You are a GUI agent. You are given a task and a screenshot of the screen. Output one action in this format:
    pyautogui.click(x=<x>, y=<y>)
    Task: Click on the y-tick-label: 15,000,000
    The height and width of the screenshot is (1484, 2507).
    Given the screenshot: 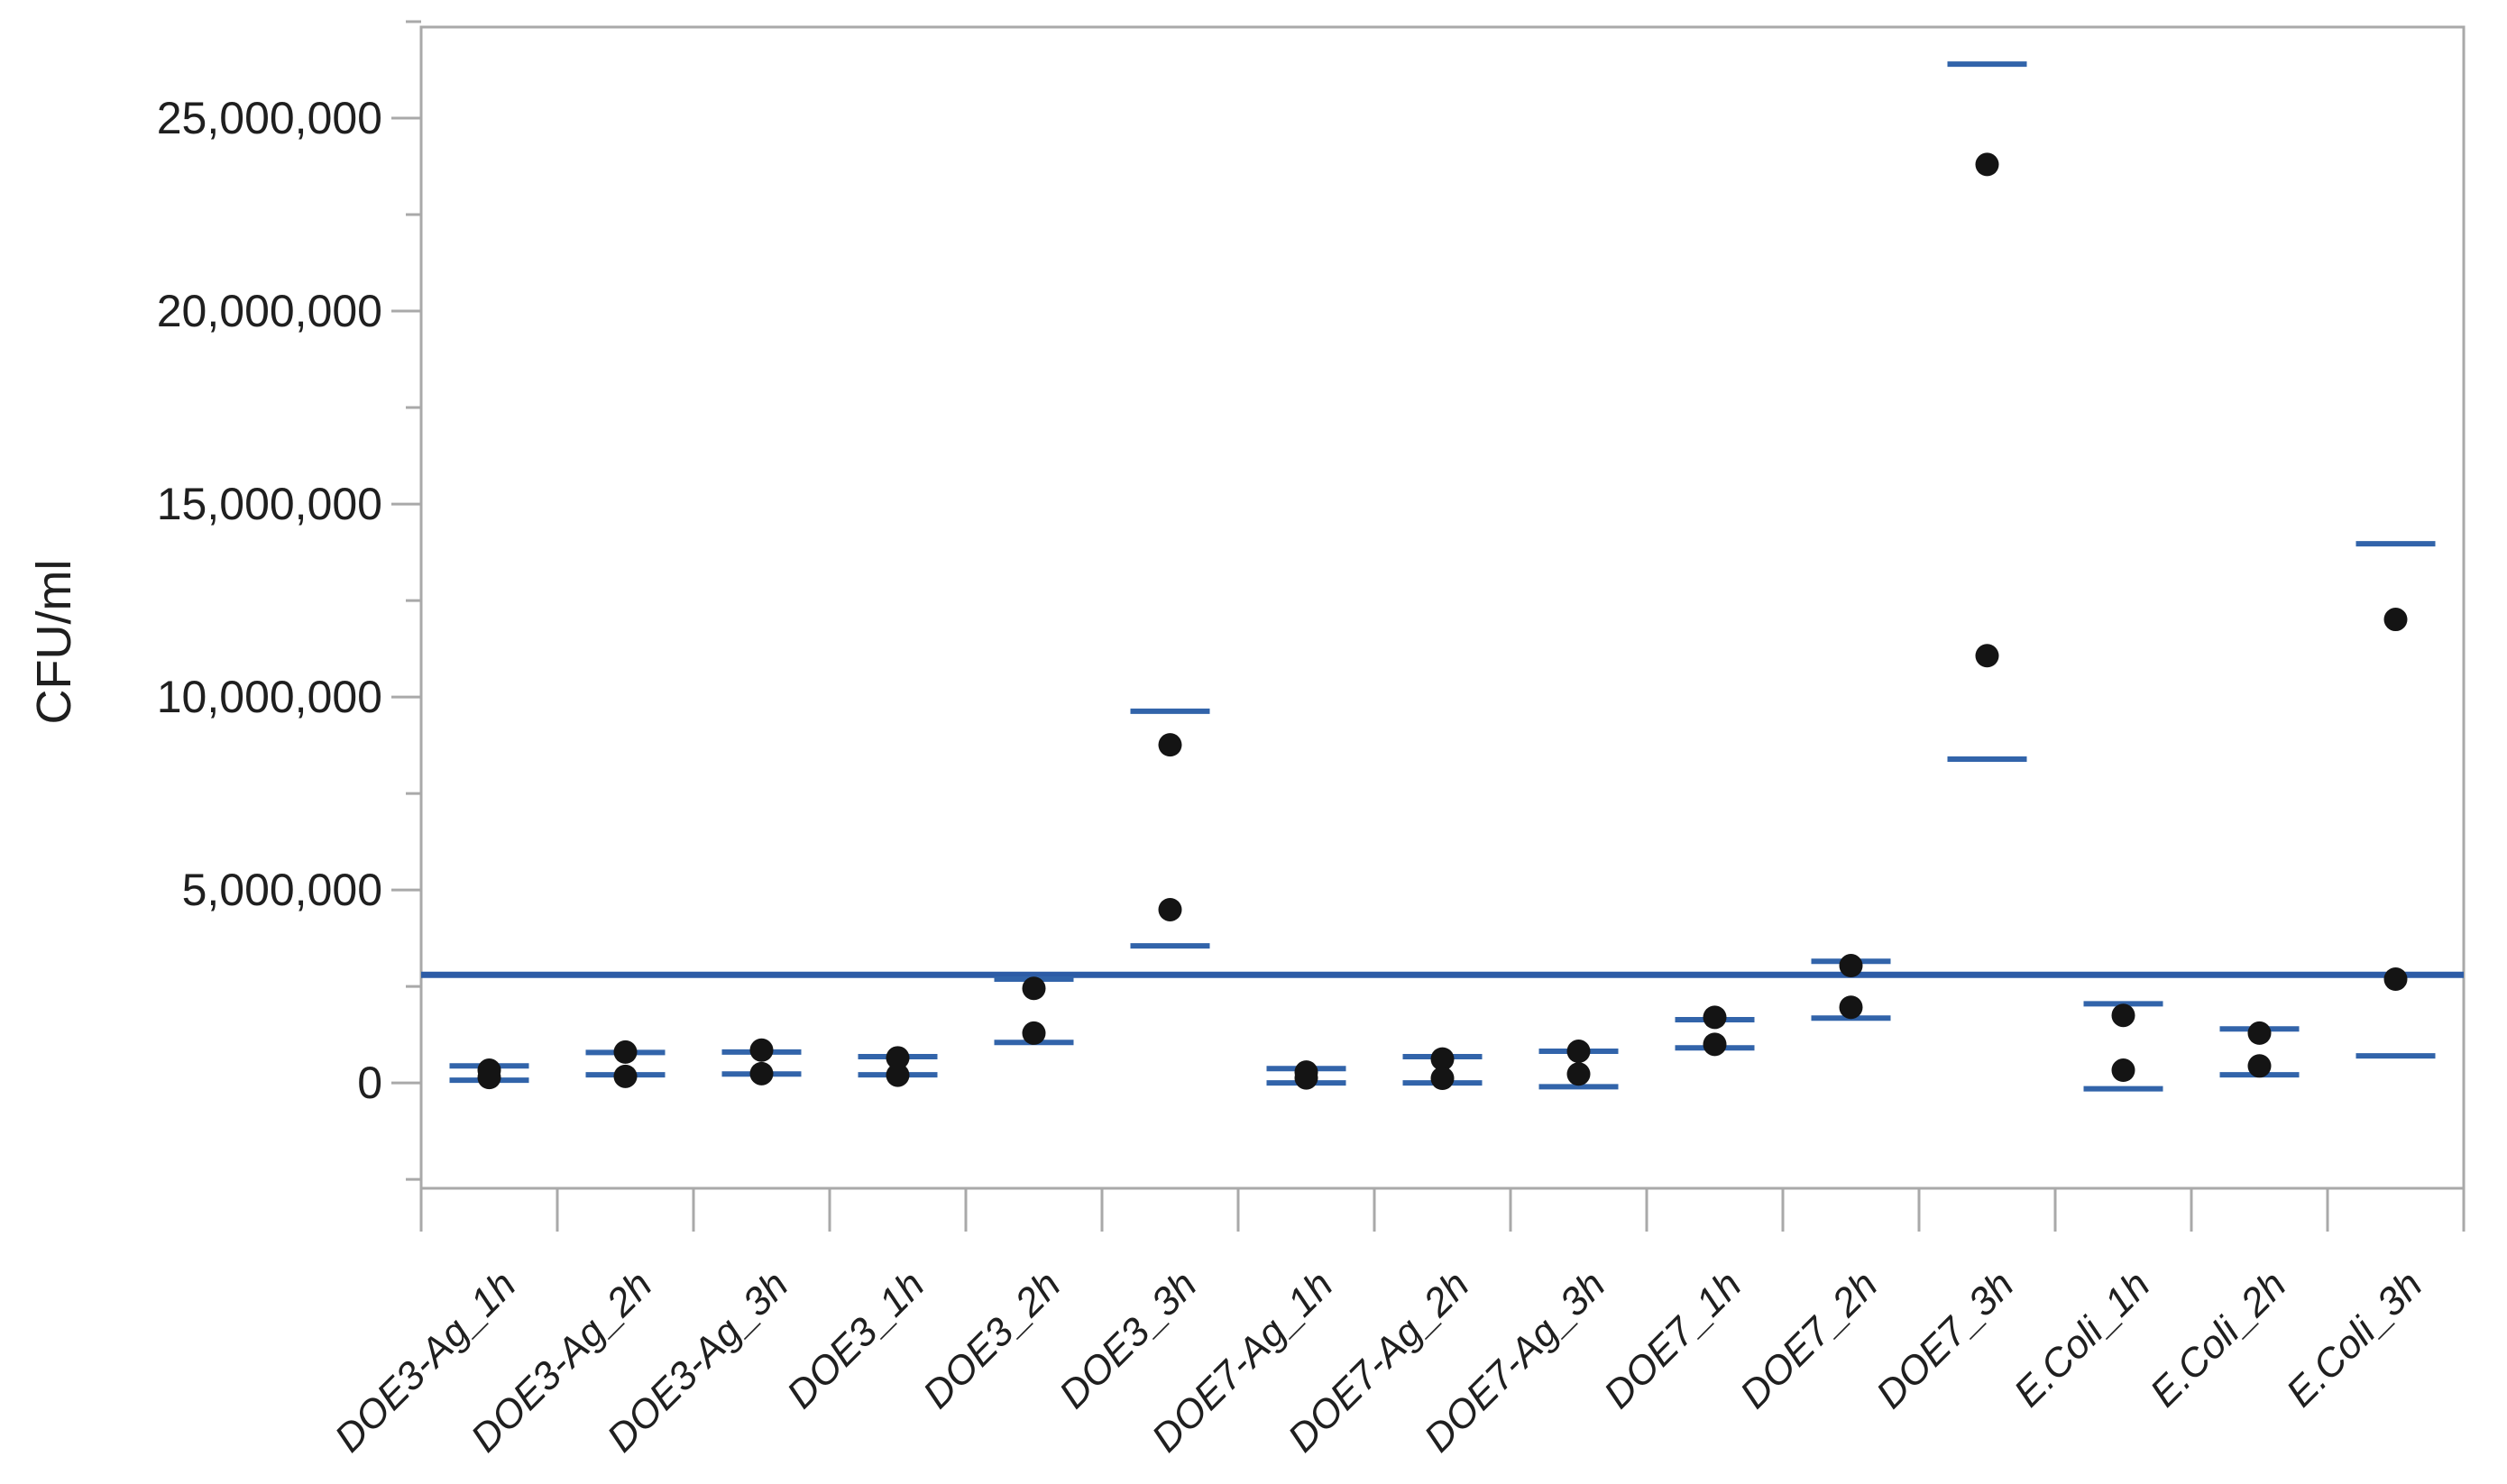 What is the action you would take?
    pyautogui.click(x=269, y=504)
    